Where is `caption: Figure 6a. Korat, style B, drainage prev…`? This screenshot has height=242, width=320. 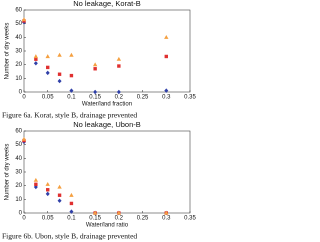
caption: Figure 6a. Korat, style B, drainage prev… is located at coordinates (69, 115).